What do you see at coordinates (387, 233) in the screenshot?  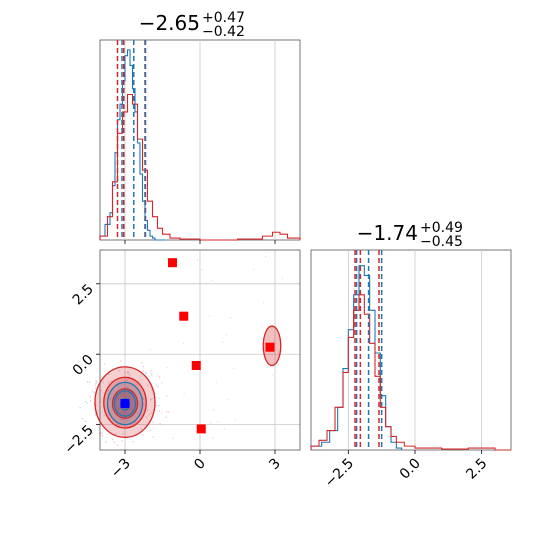 I see `panel-title-param2: −1.74` at bounding box center [387, 233].